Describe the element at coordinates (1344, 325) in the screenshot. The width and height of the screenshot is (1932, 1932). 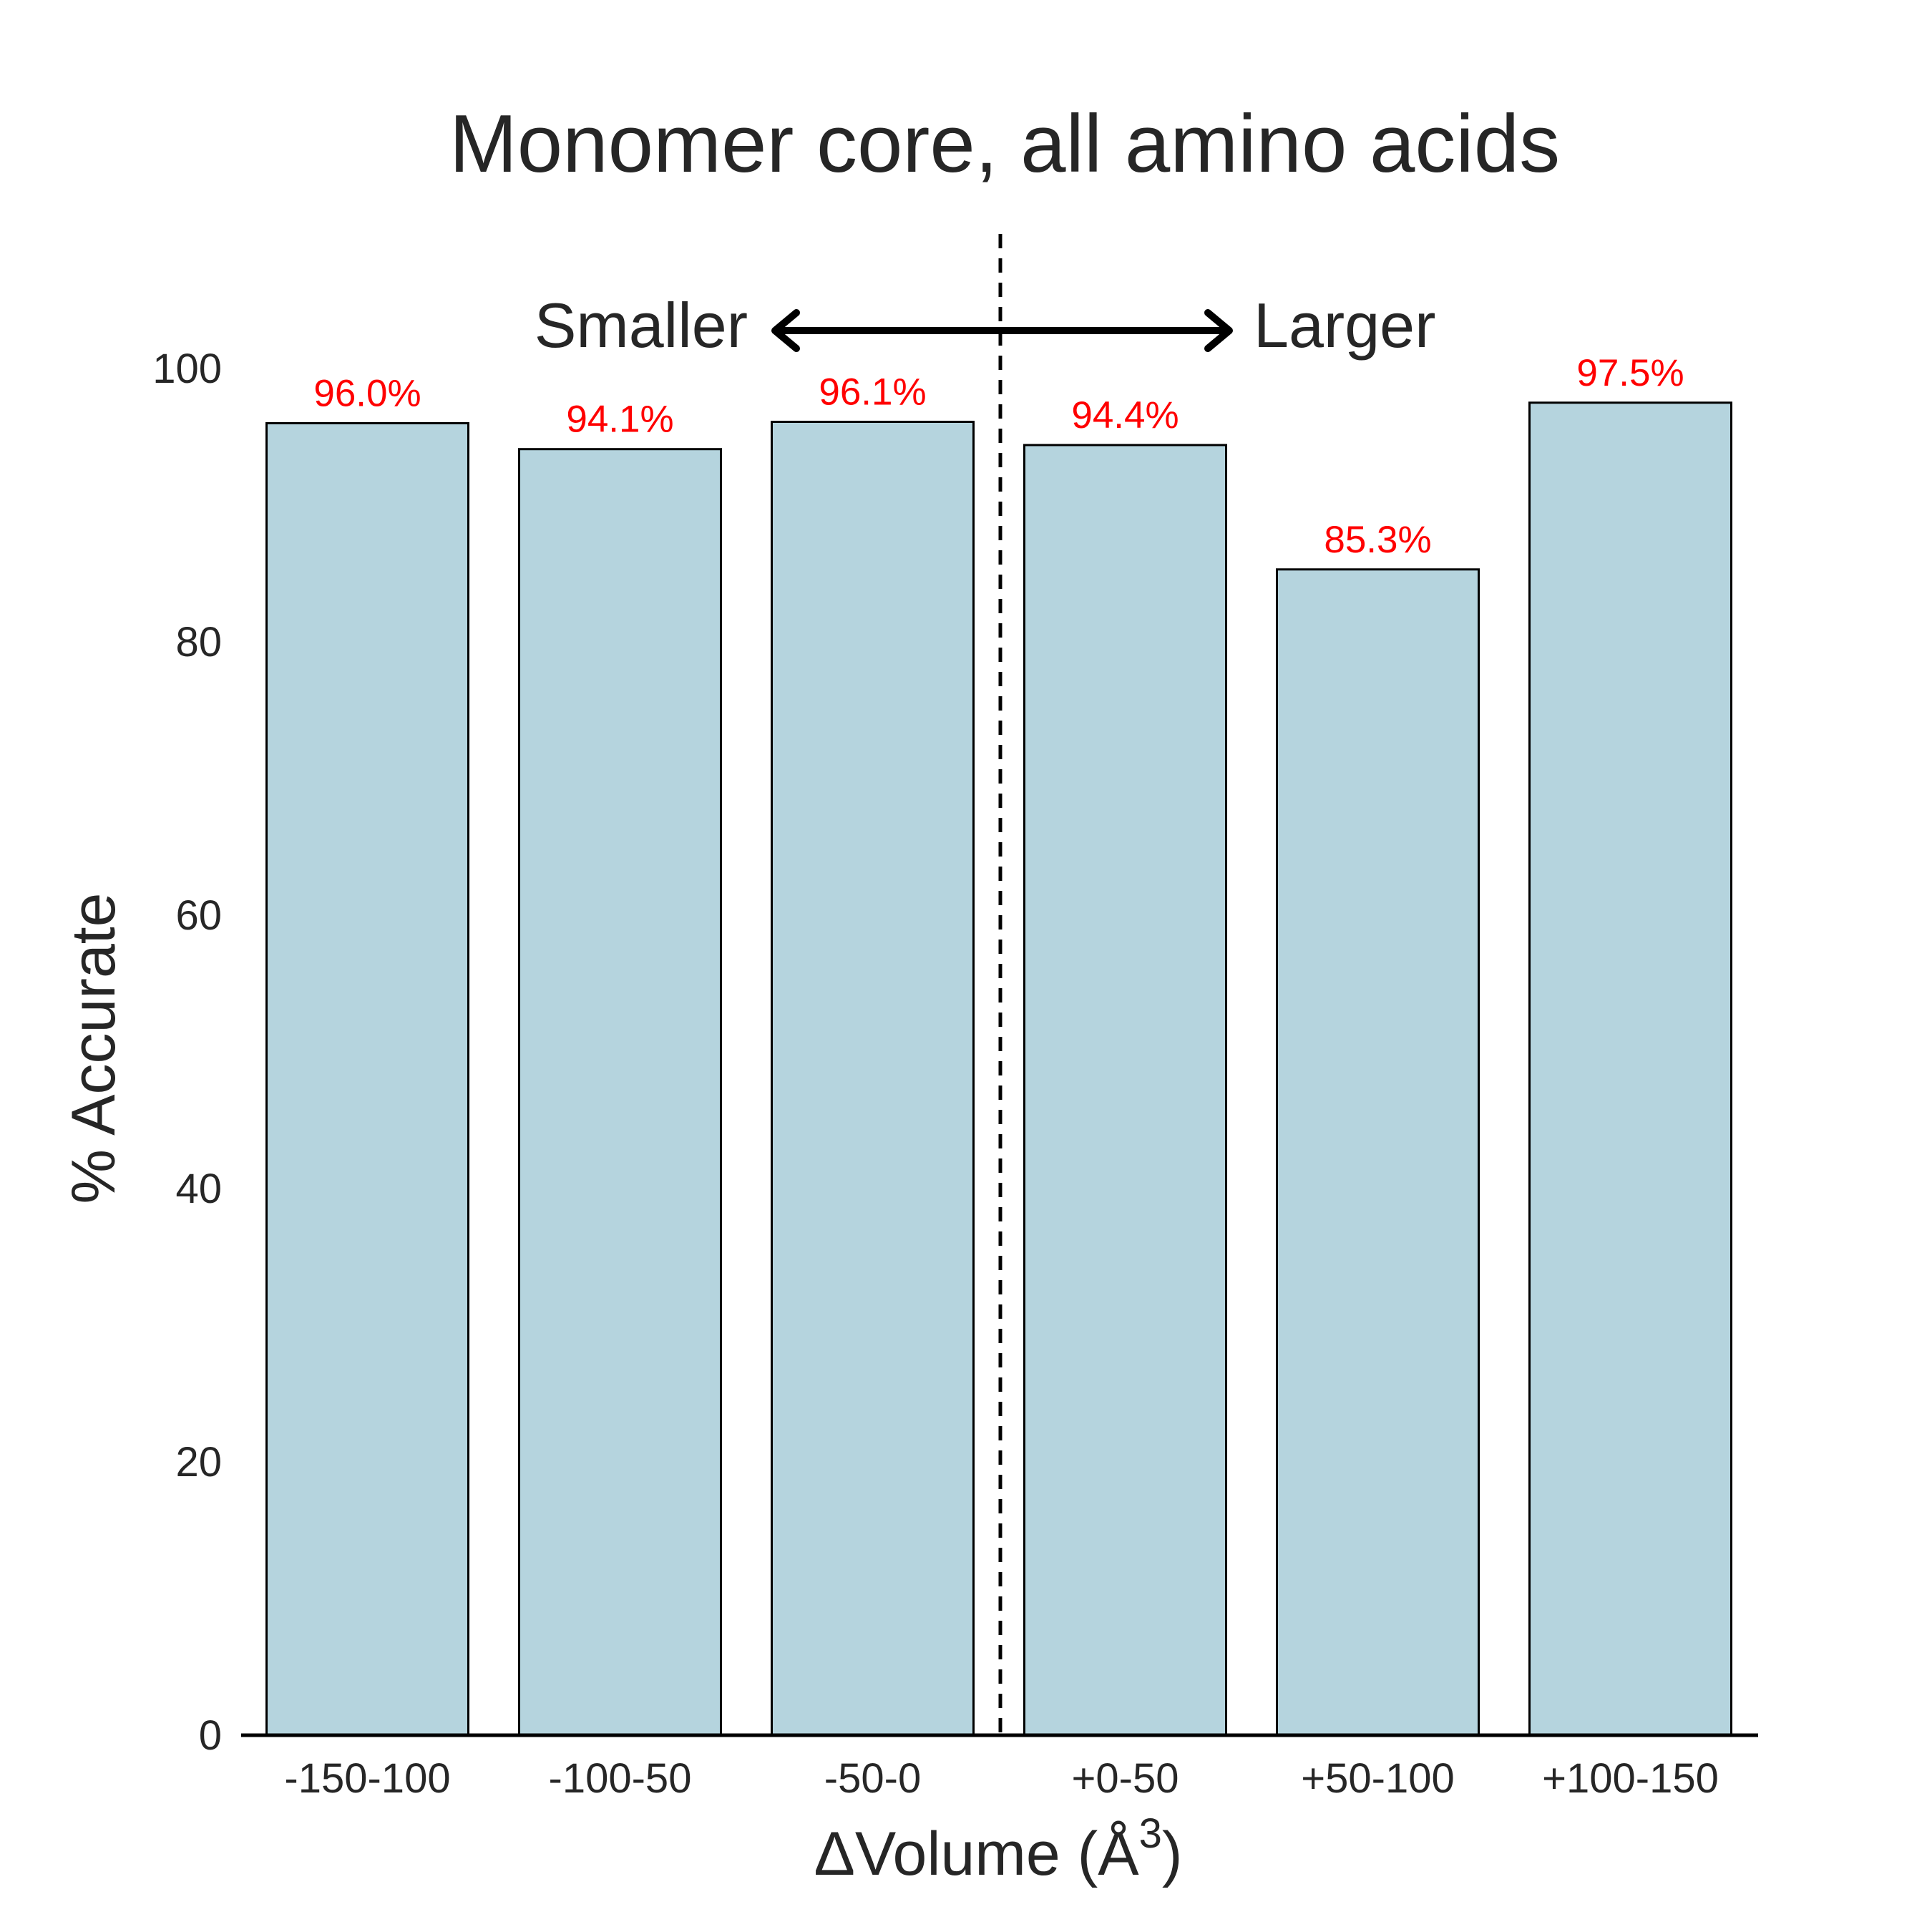
I see `larger-annotation: Larger` at that location.